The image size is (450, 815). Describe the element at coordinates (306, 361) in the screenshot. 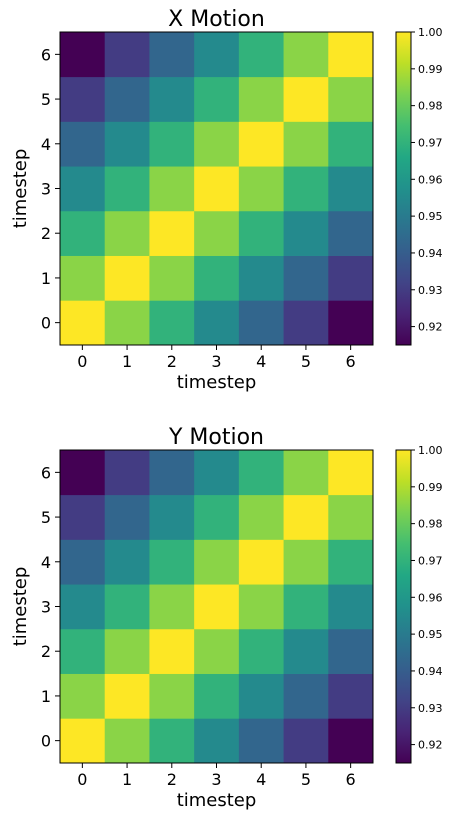

I see `x-tick-label: 5` at that location.